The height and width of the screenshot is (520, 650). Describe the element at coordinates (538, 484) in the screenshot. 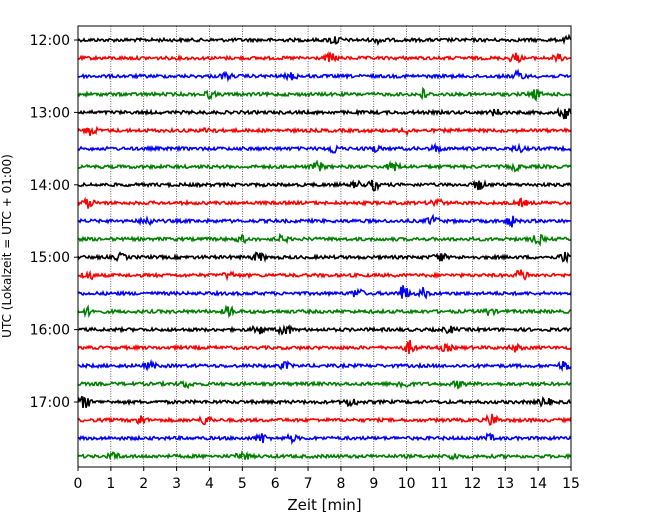

I see `x-tick-label: 14` at that location.